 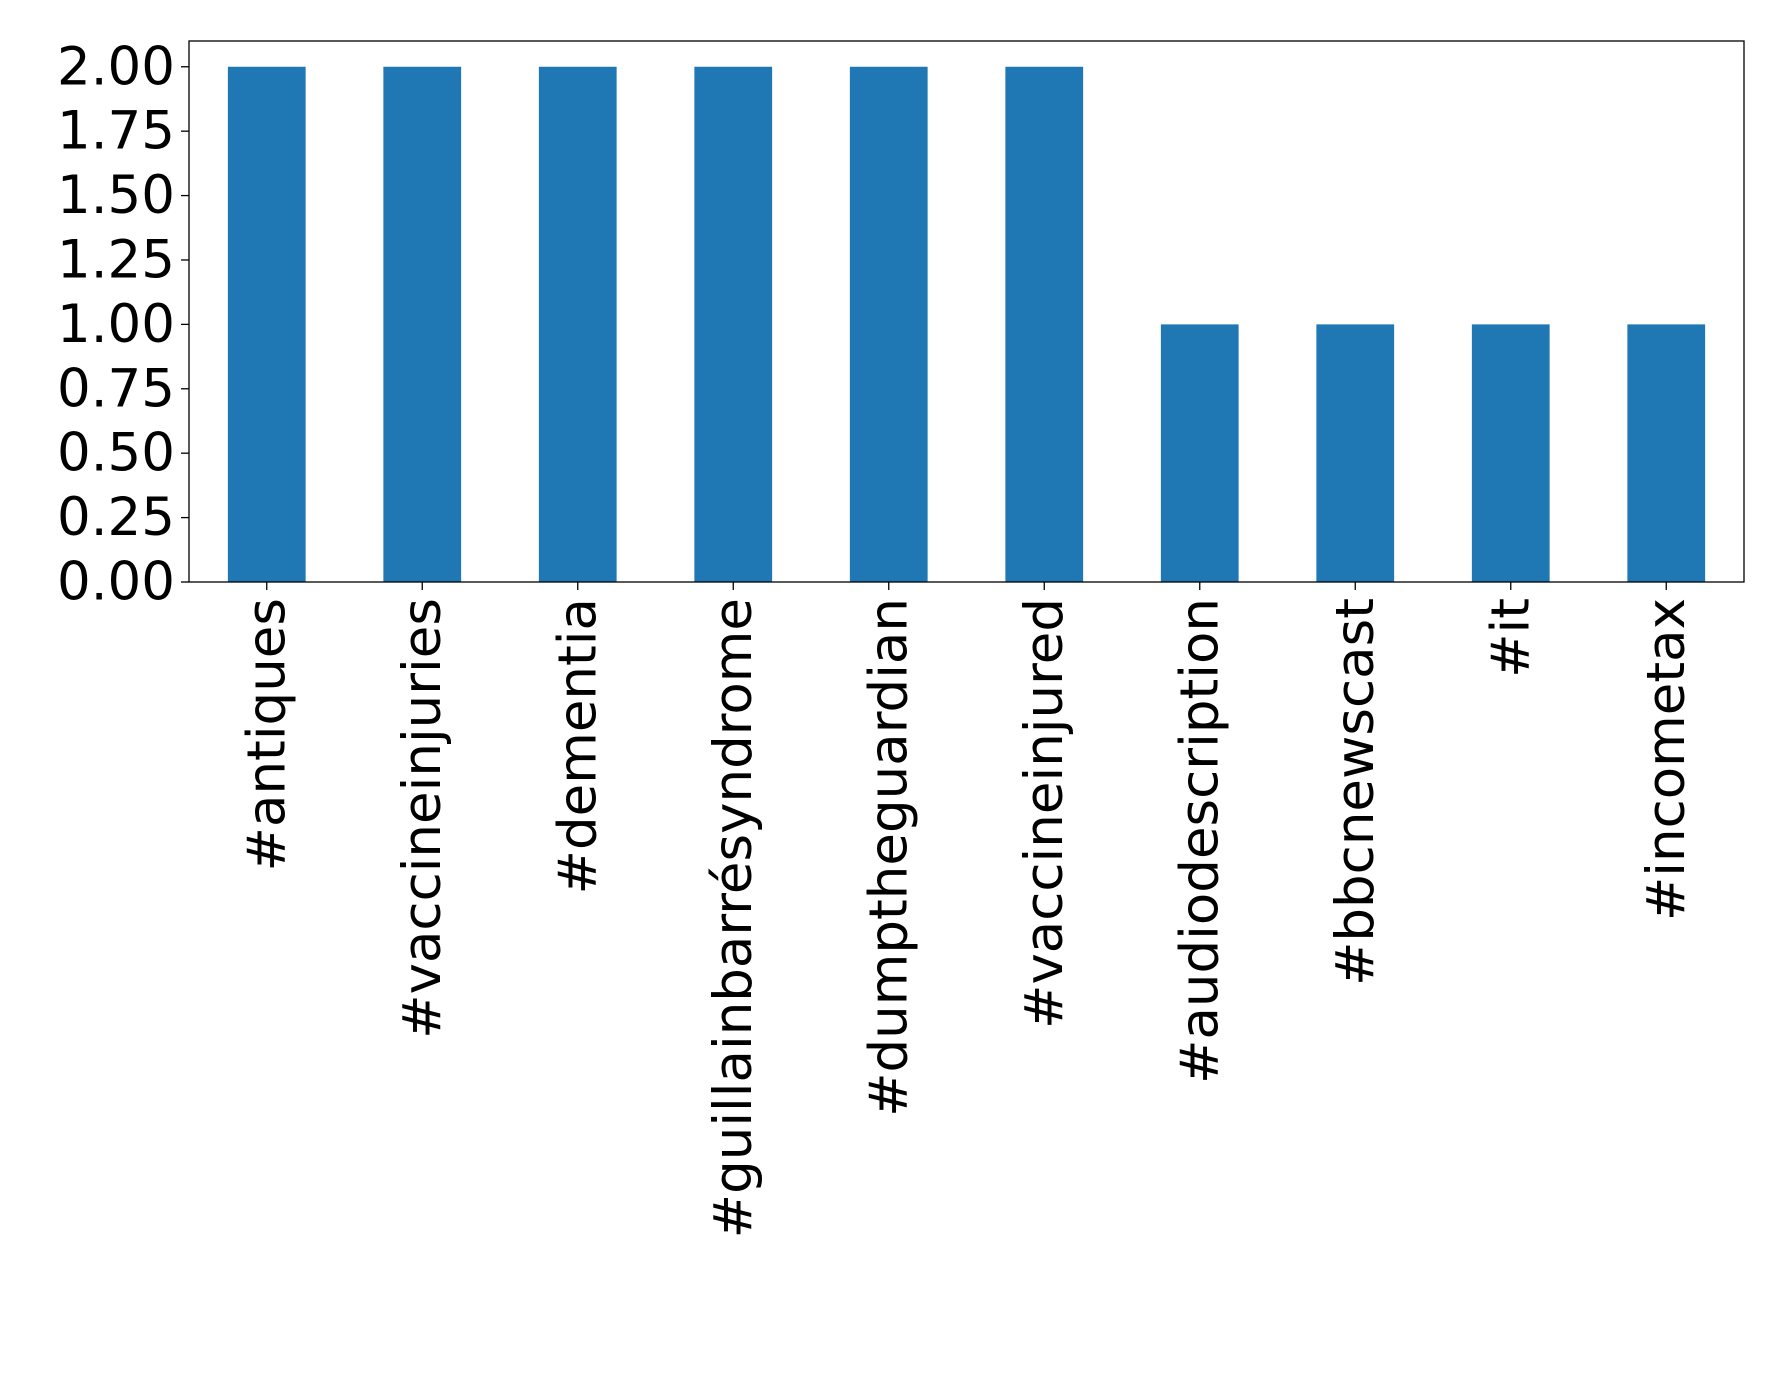 What do you see at coordinates (116, 66) in the screenshot?
I see `y-tick-label-8: 2.00` at bounding box center [116, 66].